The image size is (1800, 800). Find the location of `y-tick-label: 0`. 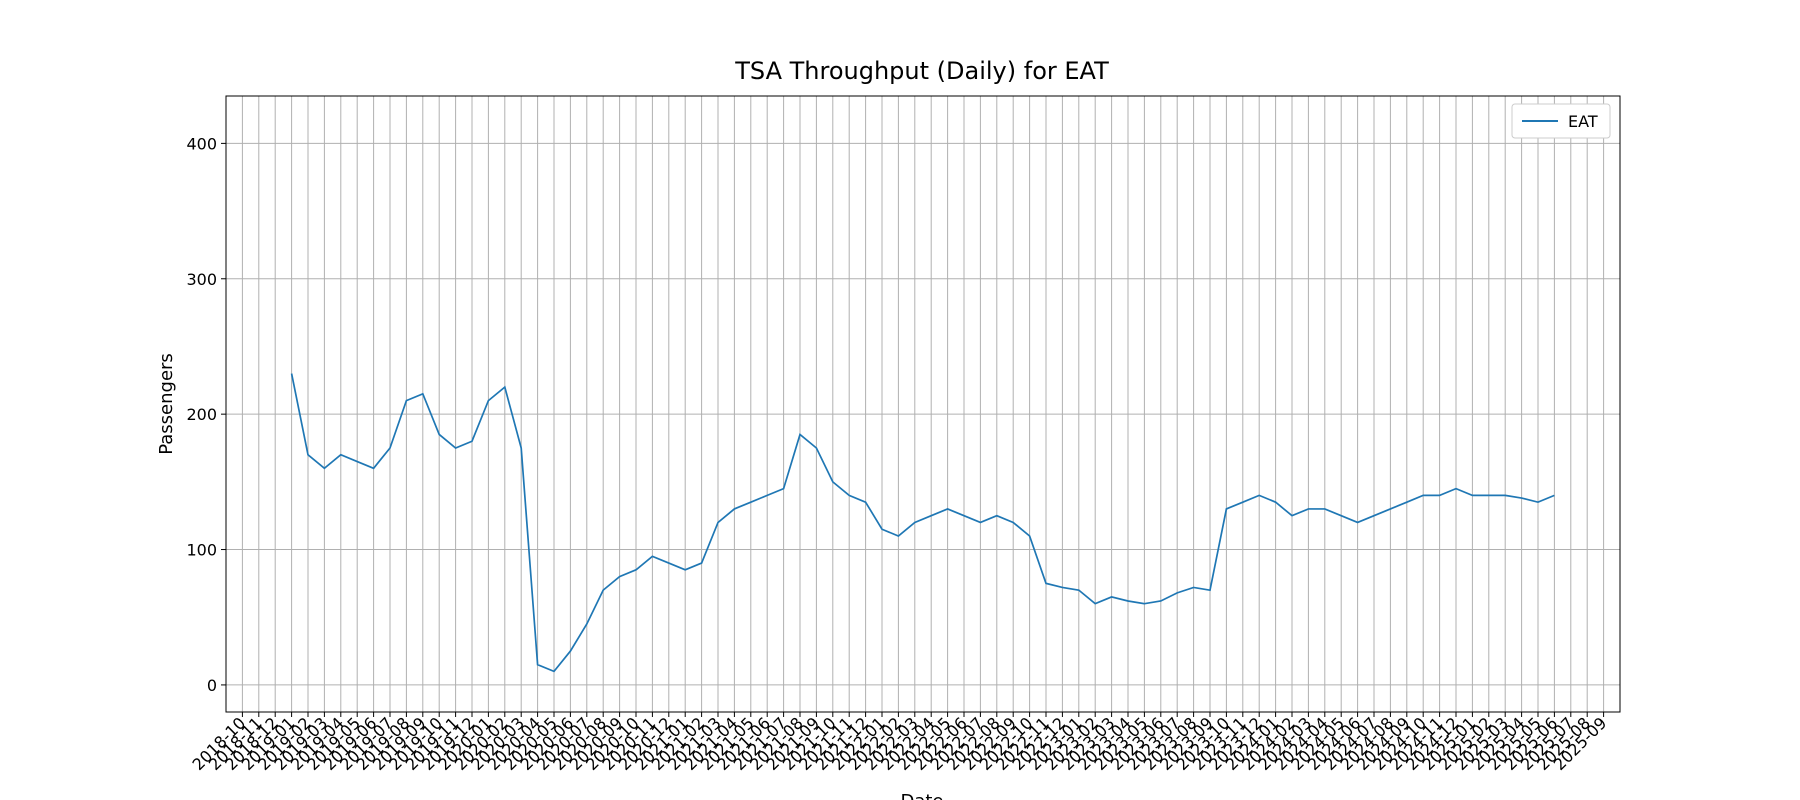

y-tick-label: 0 is located at coordinates (212, 685).